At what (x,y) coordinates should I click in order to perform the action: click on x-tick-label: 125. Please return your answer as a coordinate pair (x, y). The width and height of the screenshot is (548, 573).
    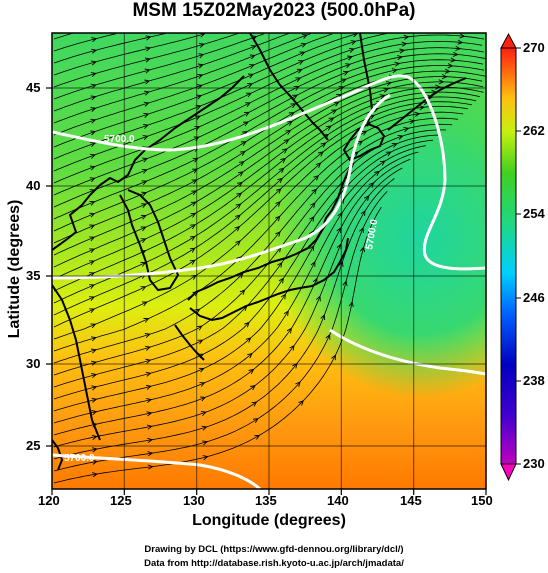
    Looking at the image, I should click on (121, 500).